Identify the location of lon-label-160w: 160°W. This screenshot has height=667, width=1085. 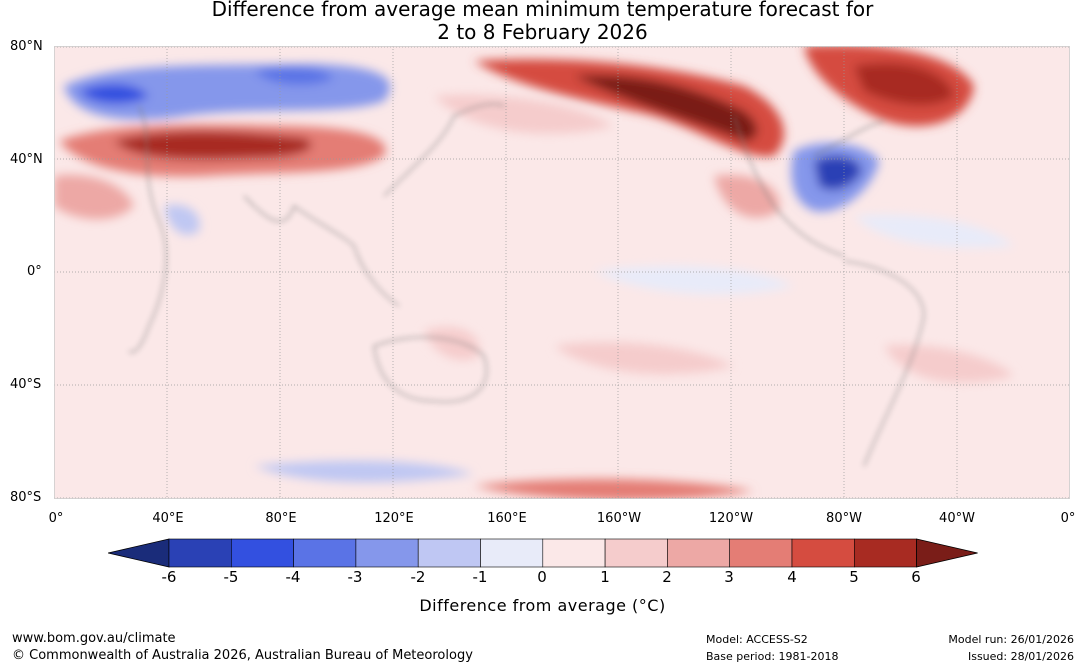
(619, 518).